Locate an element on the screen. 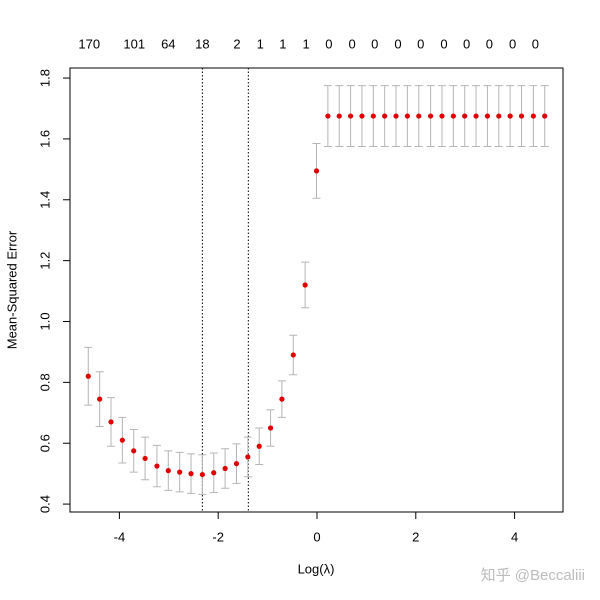 The image size is (600, 600). top-tick-label: 101 is located at coordinates (134, 43).